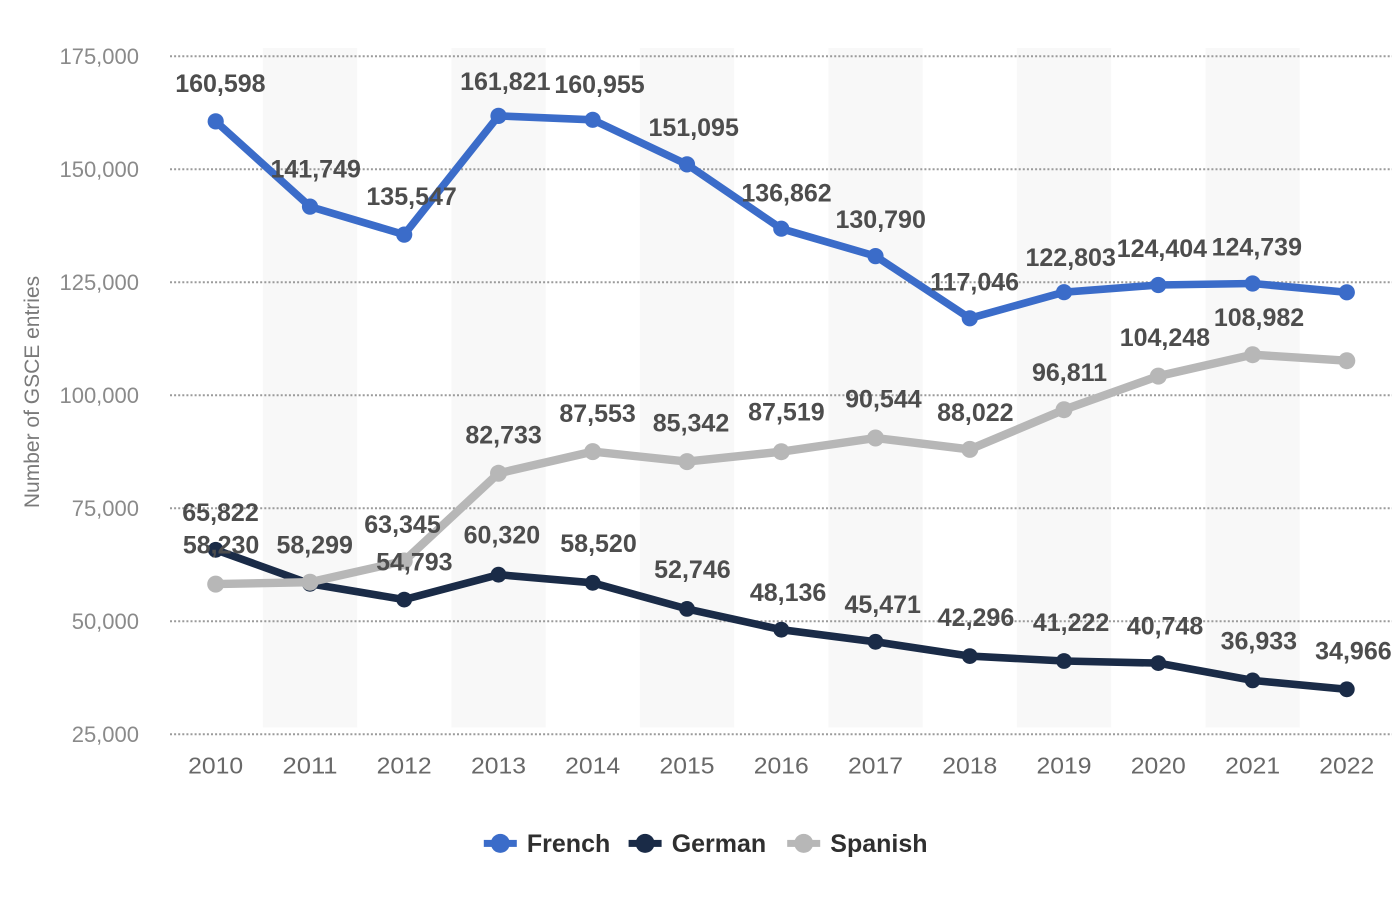 This screenshot has height=903, width=1392. What do you see at coordinates (1064, 765) in the screenshot?
I see `svg-text: 2019` at bounding box center [1064, 765].